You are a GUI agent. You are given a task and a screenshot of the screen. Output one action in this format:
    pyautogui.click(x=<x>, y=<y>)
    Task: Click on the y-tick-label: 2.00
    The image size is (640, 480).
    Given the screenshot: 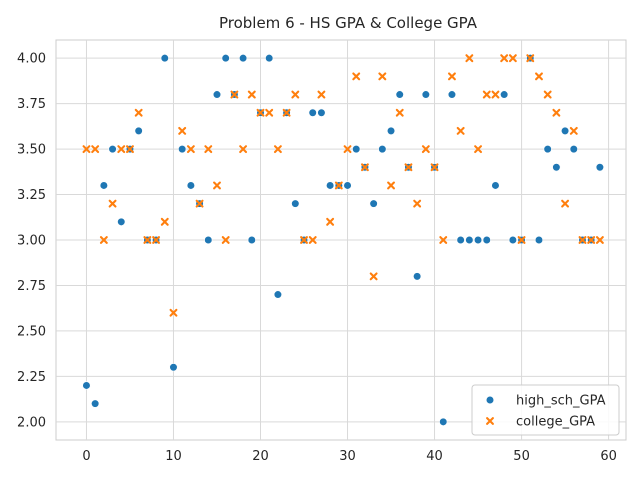 What is the action you would take?
    pyautogui.click(x=31, y=422)
    